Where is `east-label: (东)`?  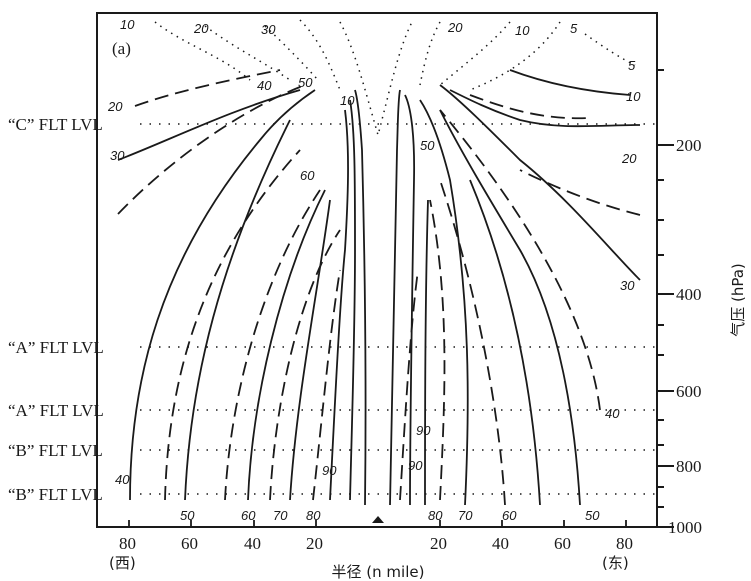
east-label: (东) is located at coordinates (615, 563).